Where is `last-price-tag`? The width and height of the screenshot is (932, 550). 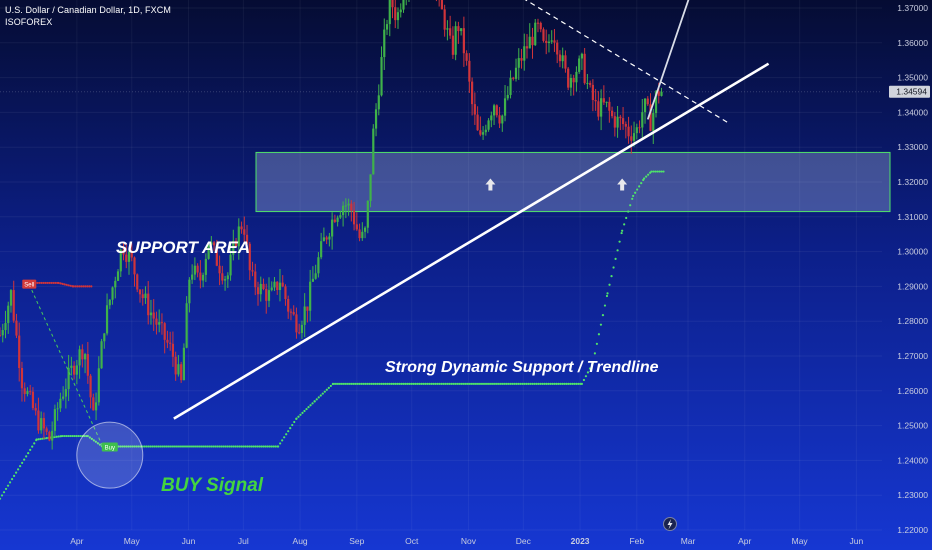 last-price-tag is located at coordinates (909, 91).